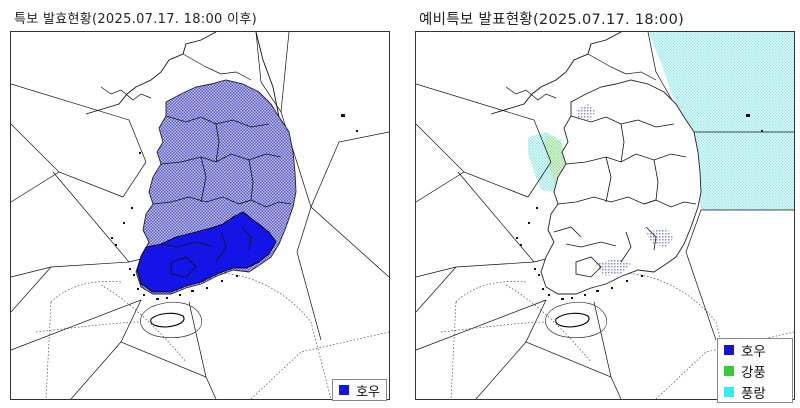 Image resolution: width=800 pixels, height=408 pixels. Describe the element at coordinates (135, 19) in the screenshot. I see `current-warnings-title: 특보 발효현황(2025.07.17. 18:00 이후)` at that location.